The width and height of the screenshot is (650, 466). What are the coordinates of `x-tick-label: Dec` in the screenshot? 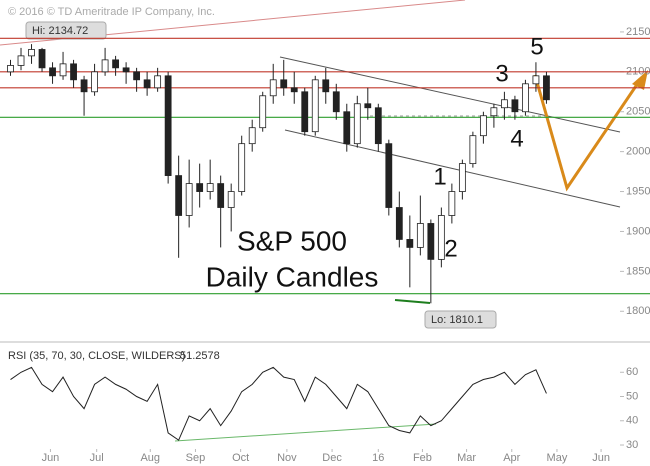 It's located at (332, 458).